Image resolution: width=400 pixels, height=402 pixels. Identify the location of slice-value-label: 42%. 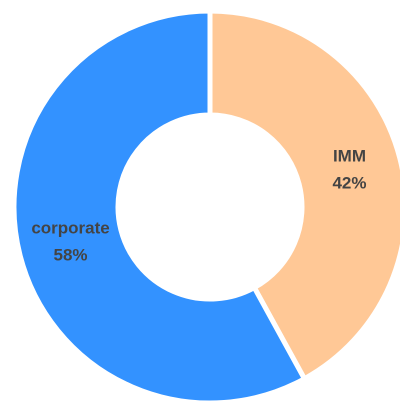
(349, 183).